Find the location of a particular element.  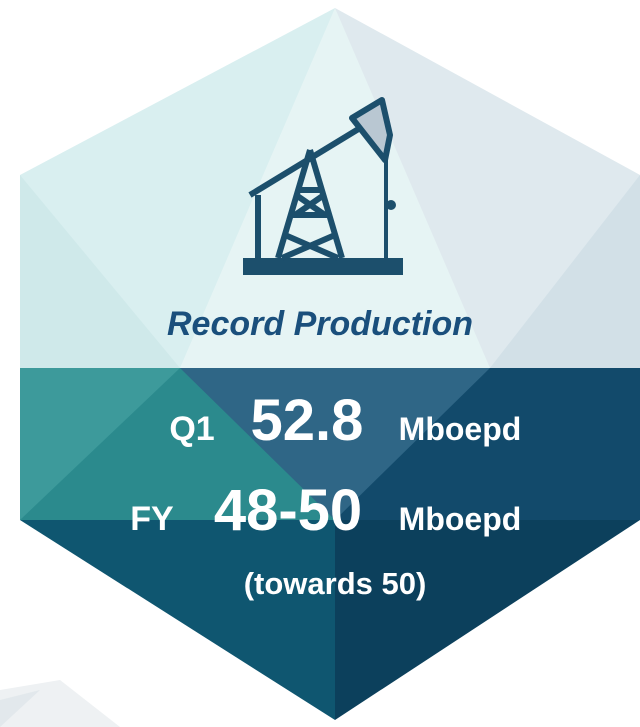

background-hexagon is located at coordinates (60, 703).